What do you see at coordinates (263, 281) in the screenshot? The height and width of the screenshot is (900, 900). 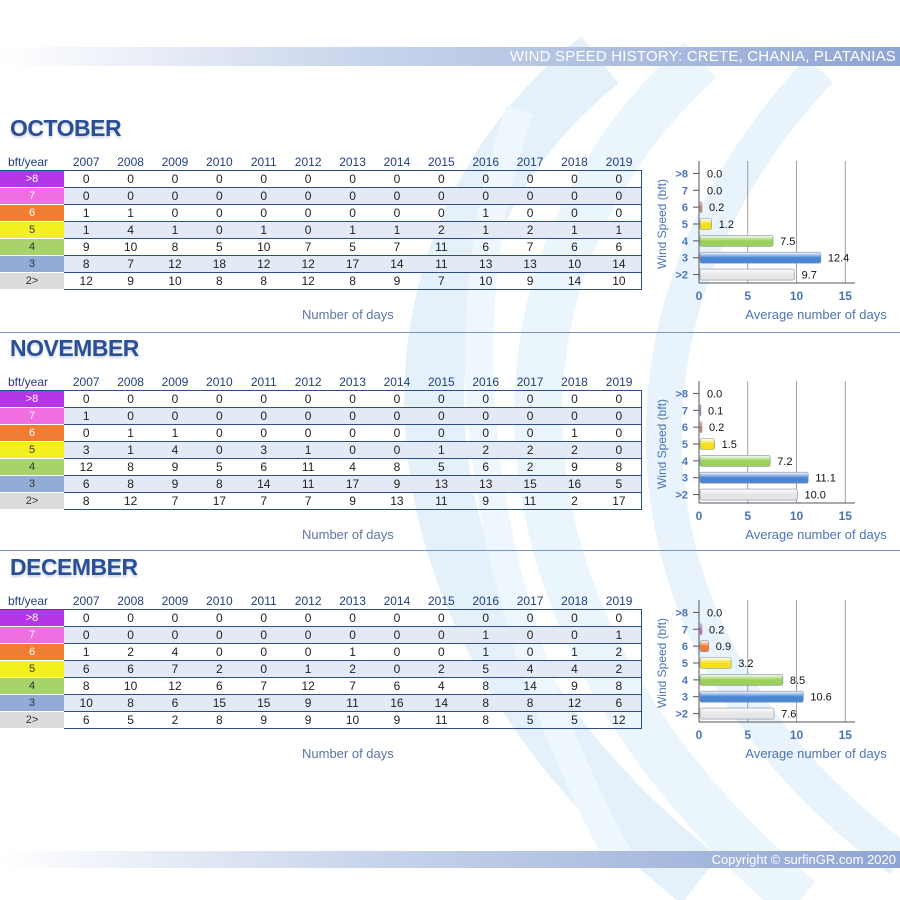 I see `table-cell: 8` at bounding box center [263, 281].